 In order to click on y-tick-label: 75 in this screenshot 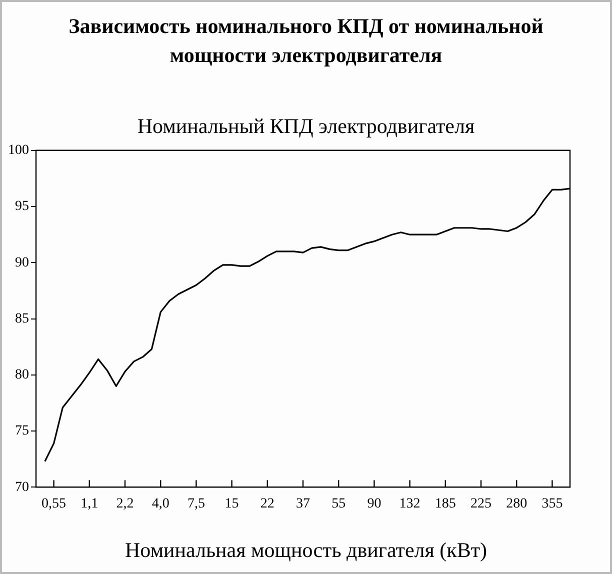, I will do `click(22, 431)`.